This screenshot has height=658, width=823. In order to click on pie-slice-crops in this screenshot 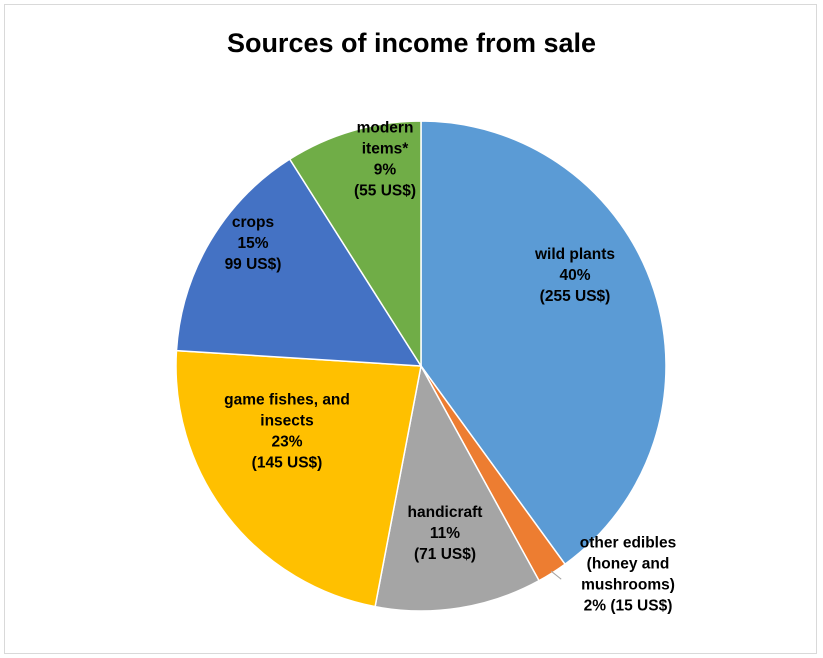, I will do `click(299, 262)`.